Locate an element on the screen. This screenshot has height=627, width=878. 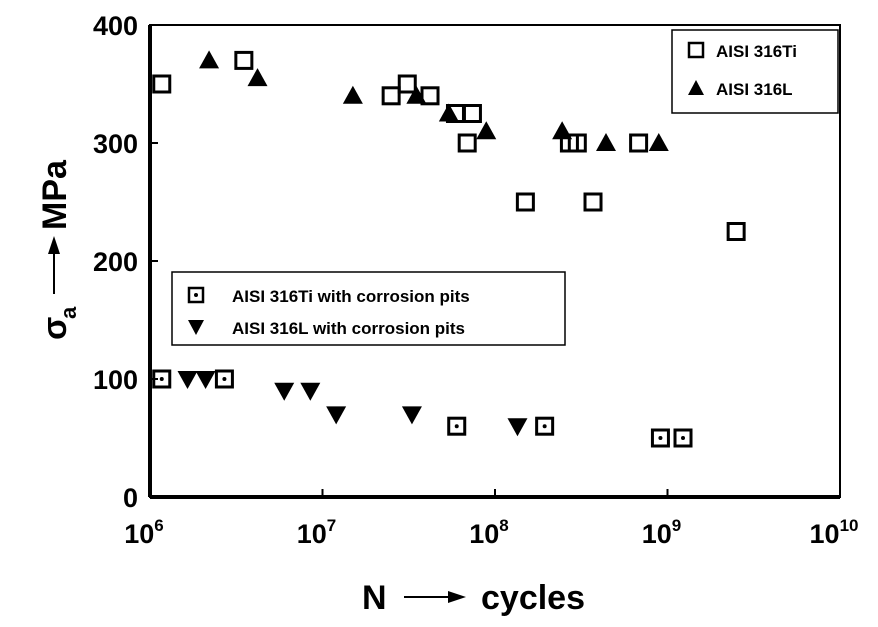
x-tick-exponent: 10 is located at coordinates (849, 525).